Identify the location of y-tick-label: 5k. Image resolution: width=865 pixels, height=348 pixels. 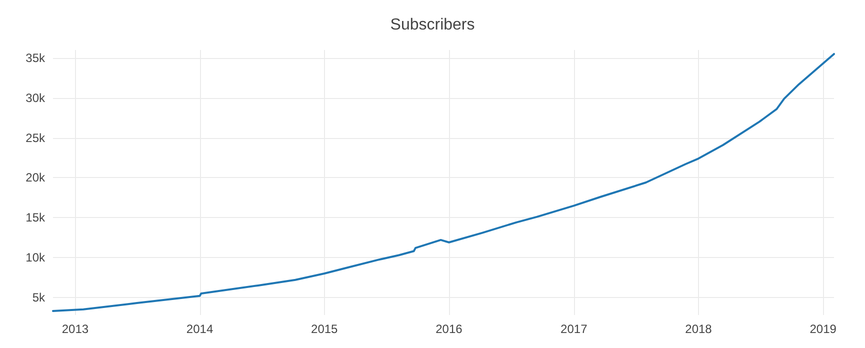
(39, 297).